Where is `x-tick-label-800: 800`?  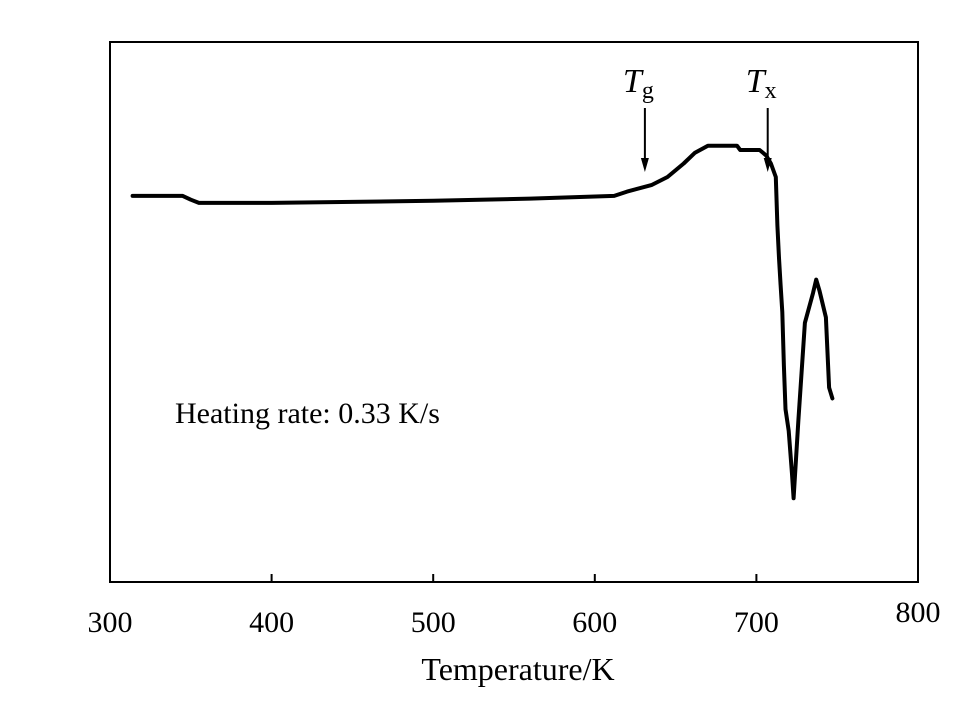
x-tick-label-800: 800 is located at coordinates (918, 612).